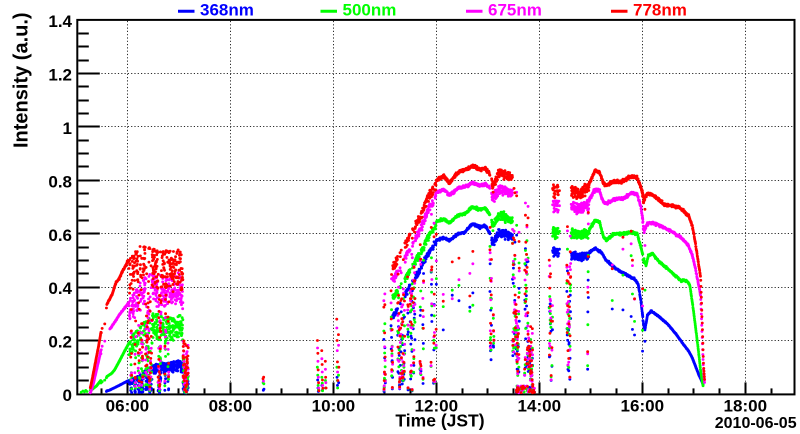 This screenshot has height=434, width=800. Describe the element at coordinates (333, 405) in the screenshot. I see `svg-text: 10:00` at that location.